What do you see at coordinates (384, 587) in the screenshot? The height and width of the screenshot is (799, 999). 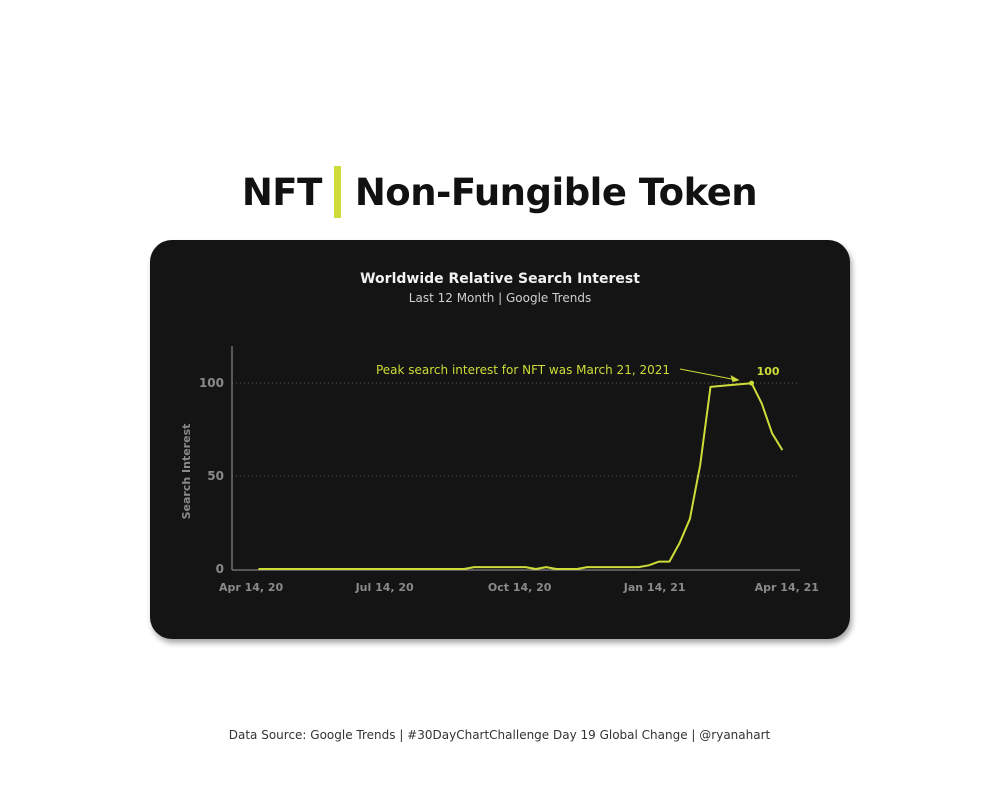 I see `x-tick-label: Jul 14, 20` at bounding box center [384, 587].